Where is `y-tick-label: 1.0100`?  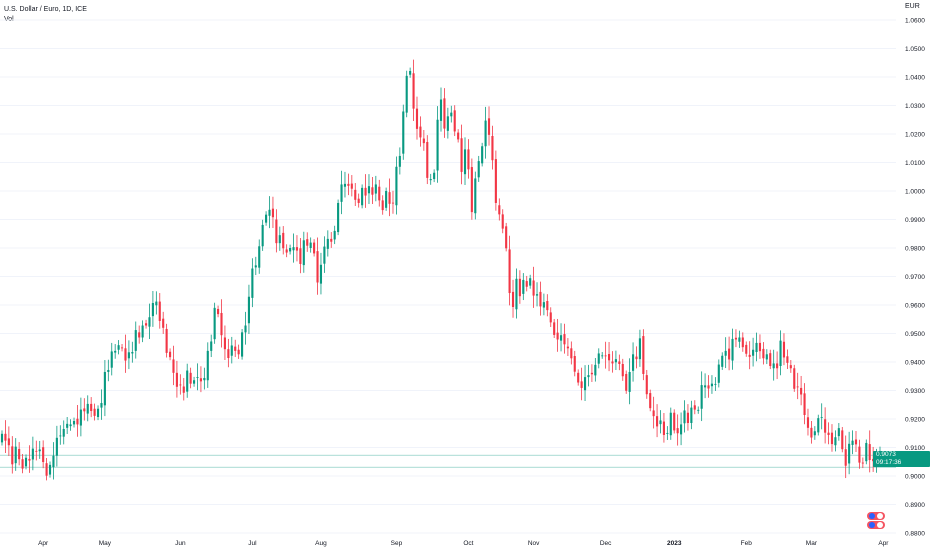
y-tick-label: 1.0100 is located at coordinates (915, 163).